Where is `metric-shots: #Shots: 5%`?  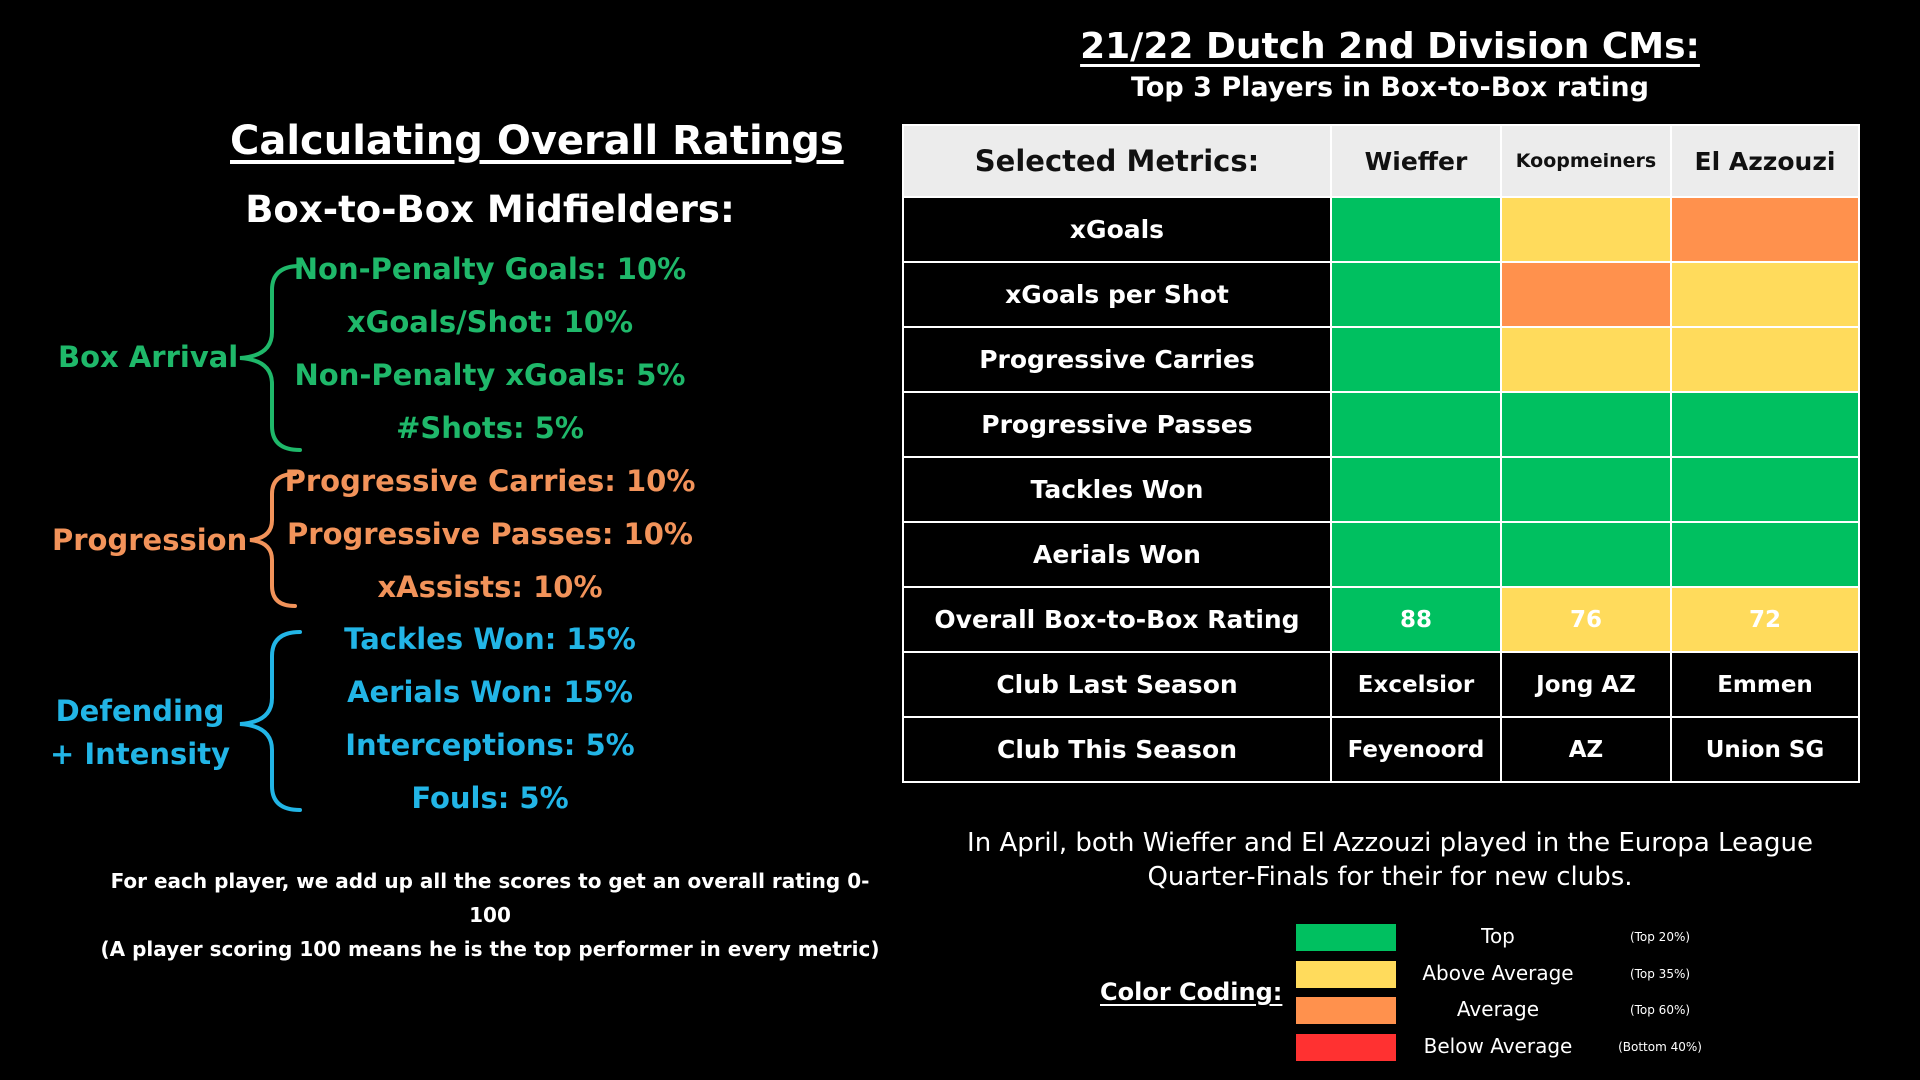
metric-shots: #Shots: 5% is located at coordinates (490, 428).